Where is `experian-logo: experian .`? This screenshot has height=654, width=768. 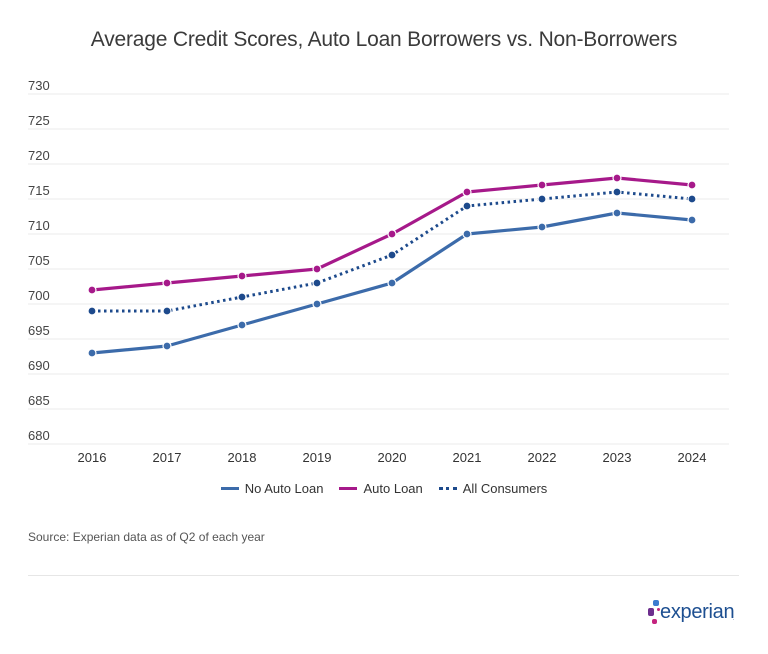 experian-logo: experian . is located at coordinates (696, 615).